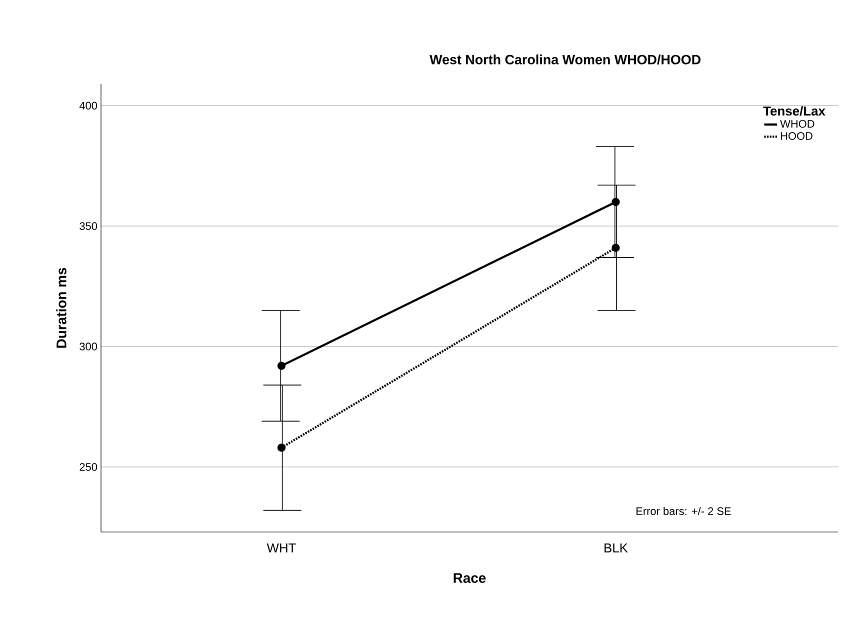  Describe the element at coordinates (683, 511) in the screenshot. I see `annotation: Error bars: +/- 2 SE` at that location.